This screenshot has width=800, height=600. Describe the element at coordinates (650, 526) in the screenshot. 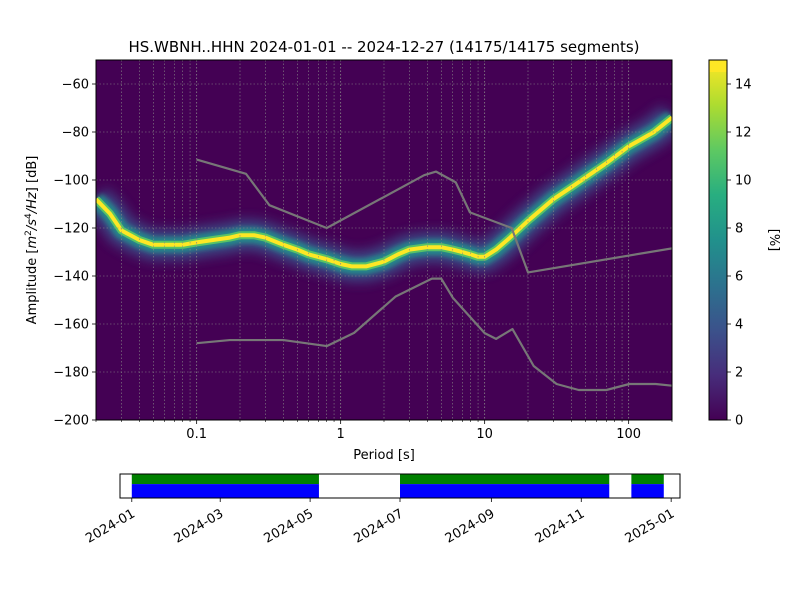

I see `timeline-tick-label: 2025-01` at that location.